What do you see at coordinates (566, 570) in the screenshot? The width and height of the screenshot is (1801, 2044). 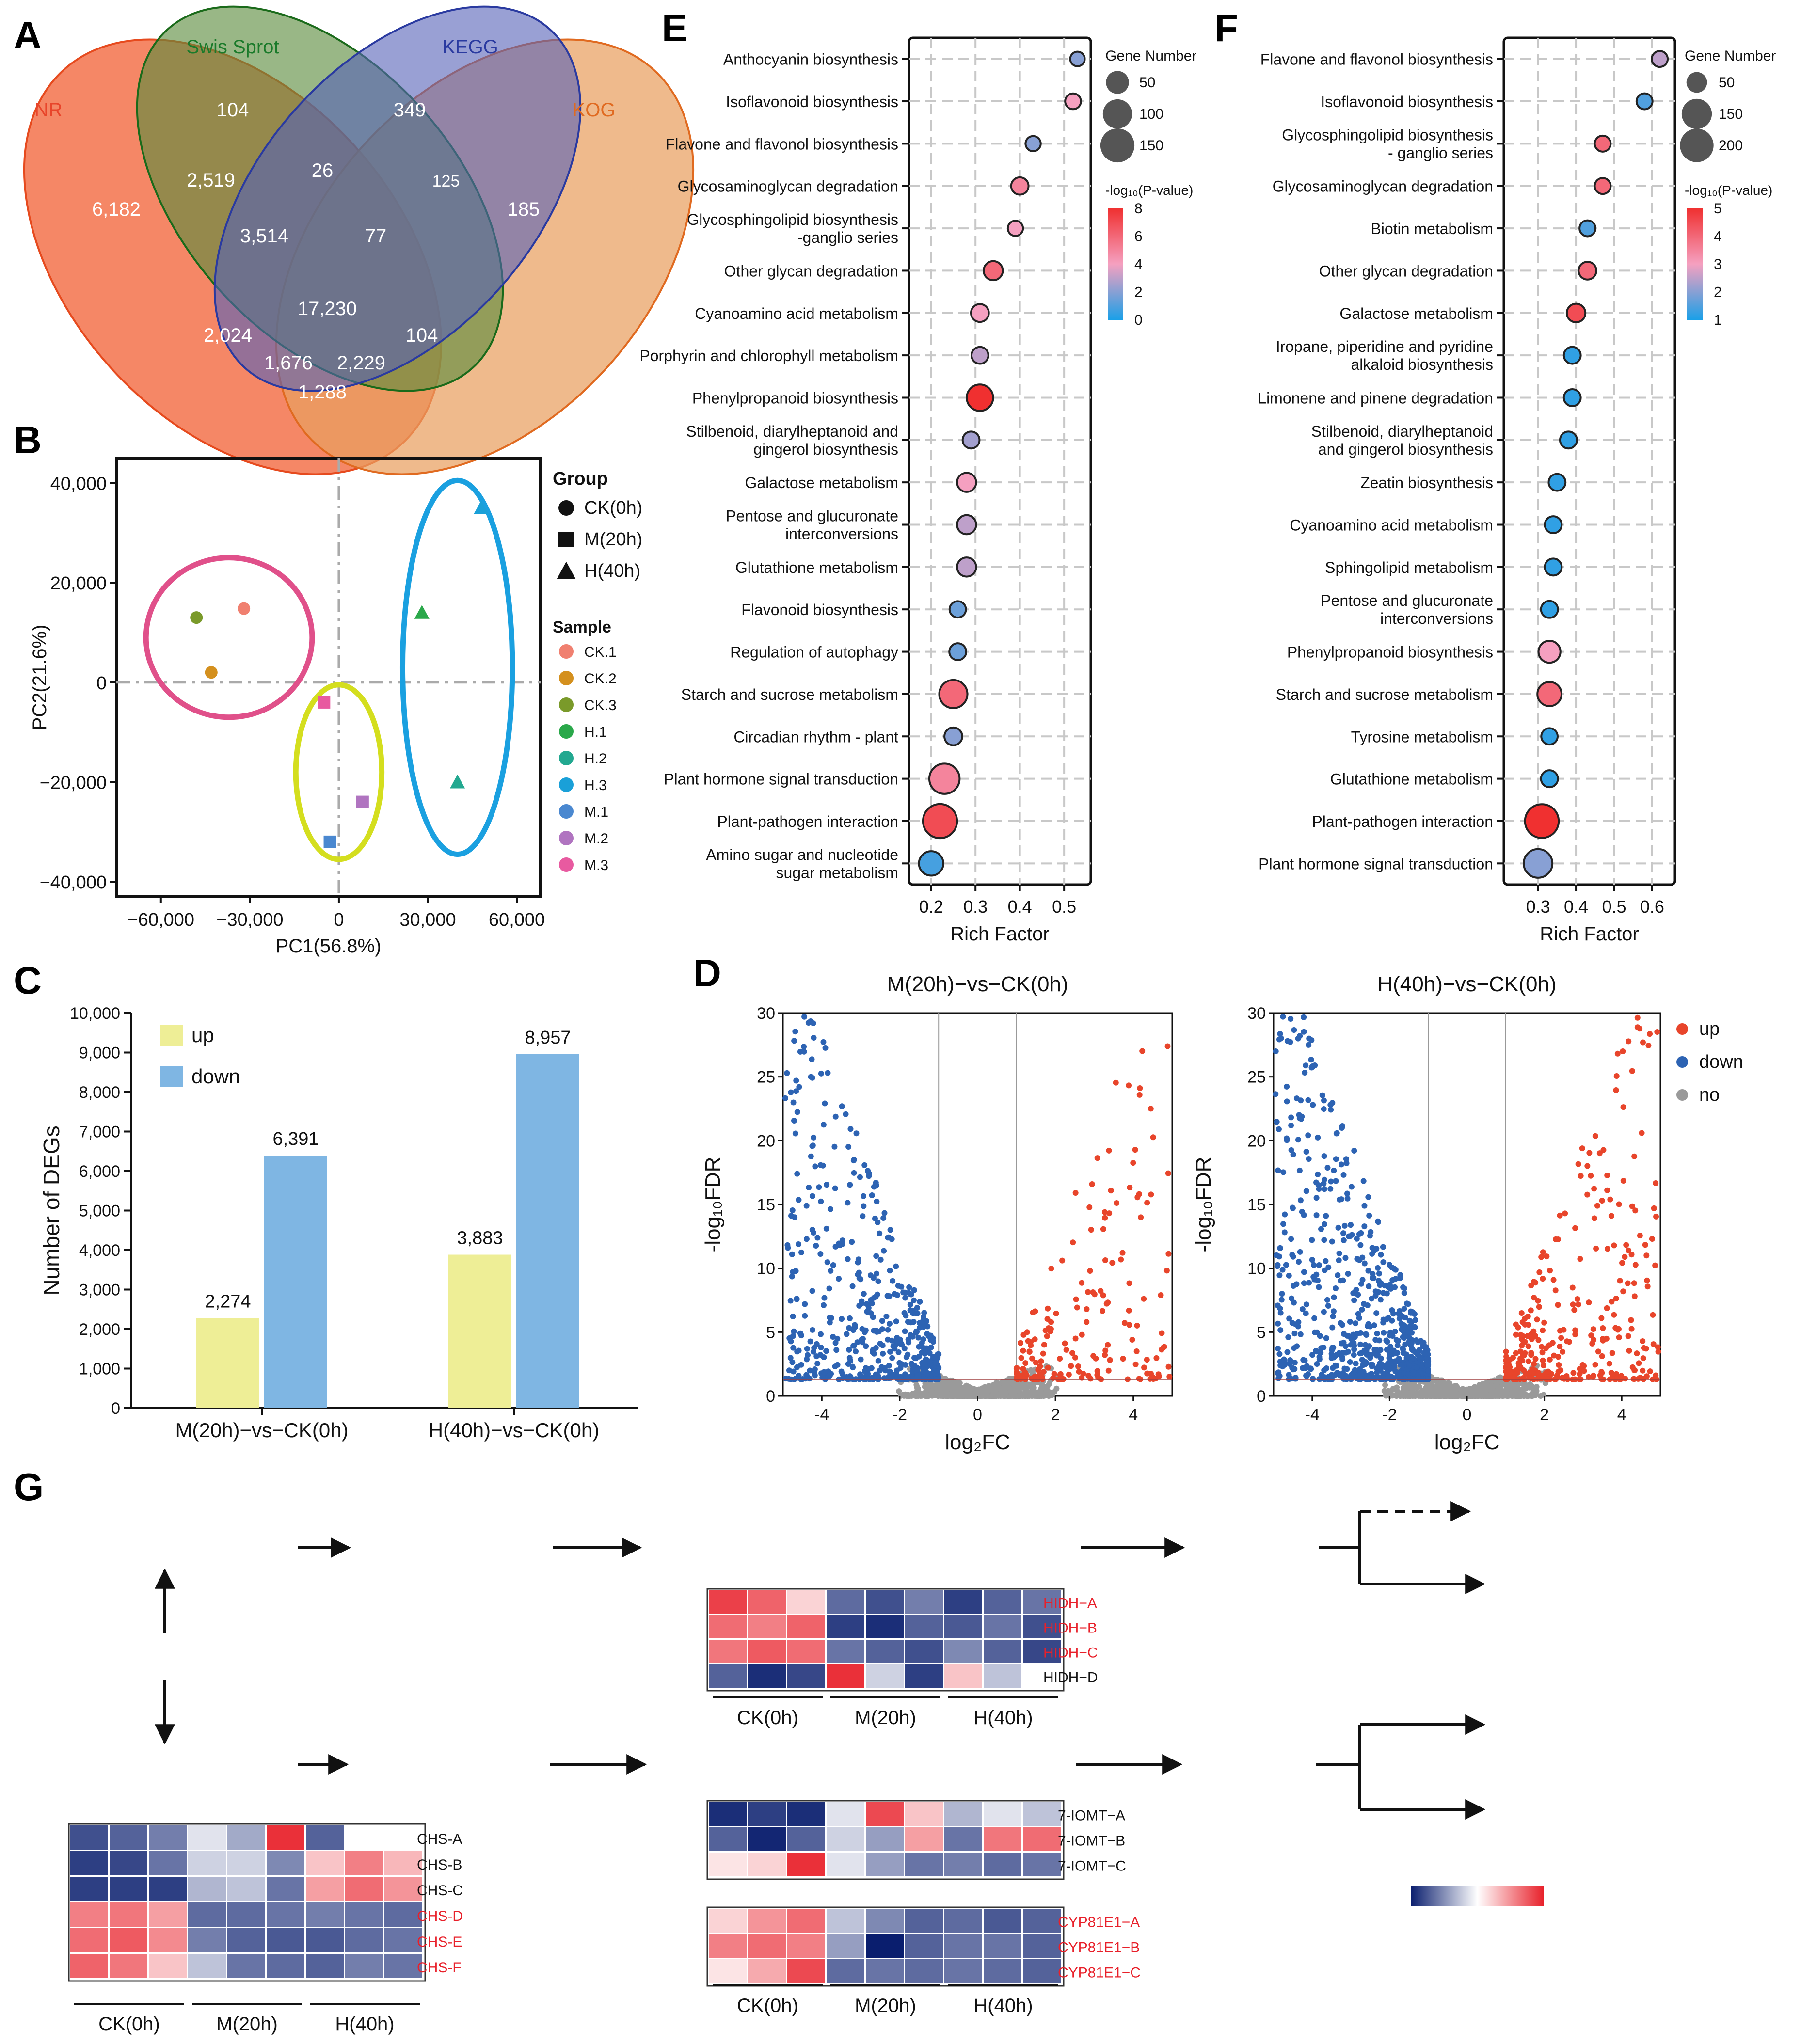 I see `pca-group-key-h-40h` at bounding box center [566, 570].